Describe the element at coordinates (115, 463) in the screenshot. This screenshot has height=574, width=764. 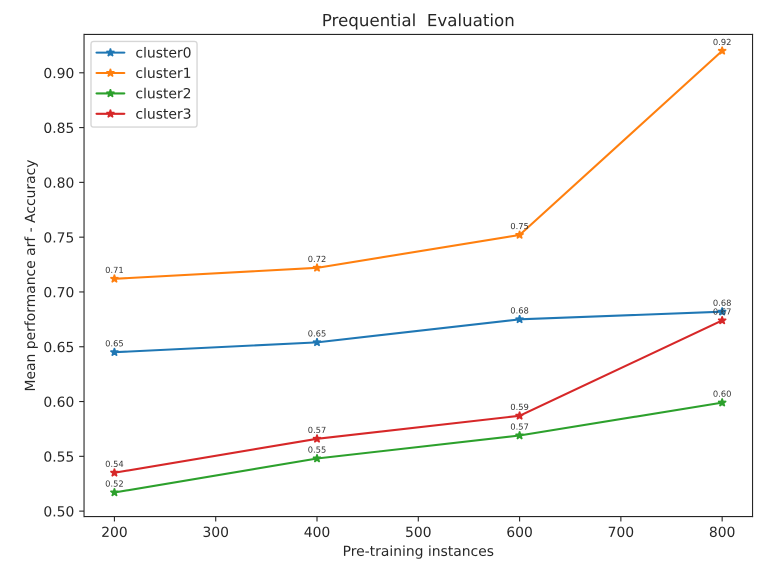
I see `data-label: 0.54` at that location.